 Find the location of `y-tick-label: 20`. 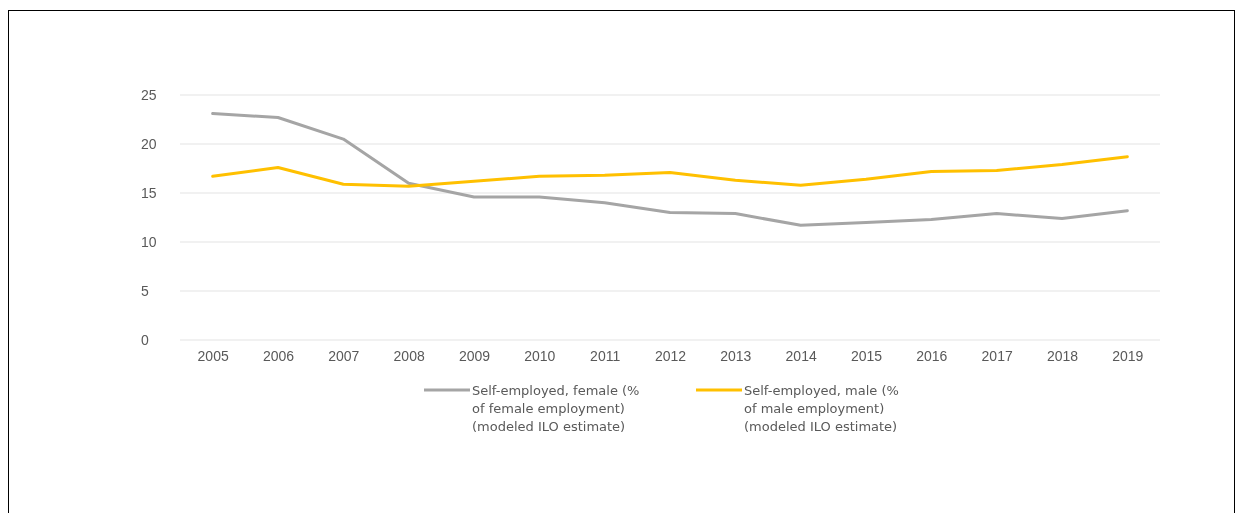

y-tick-label: 20 is located at coordinates (149, 143).